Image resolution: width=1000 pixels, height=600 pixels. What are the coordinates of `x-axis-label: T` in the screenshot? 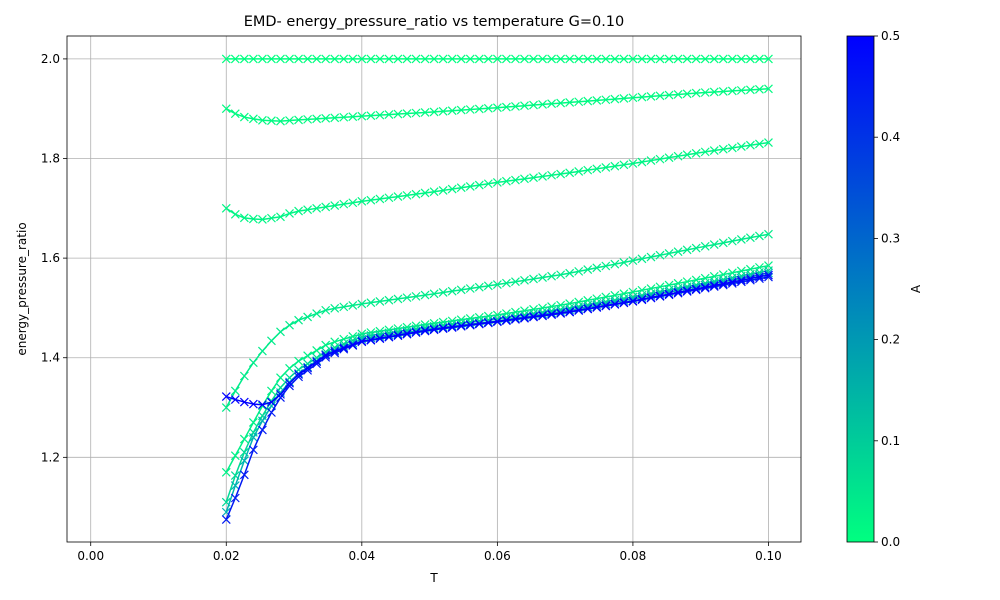 It's located at (433, 578).